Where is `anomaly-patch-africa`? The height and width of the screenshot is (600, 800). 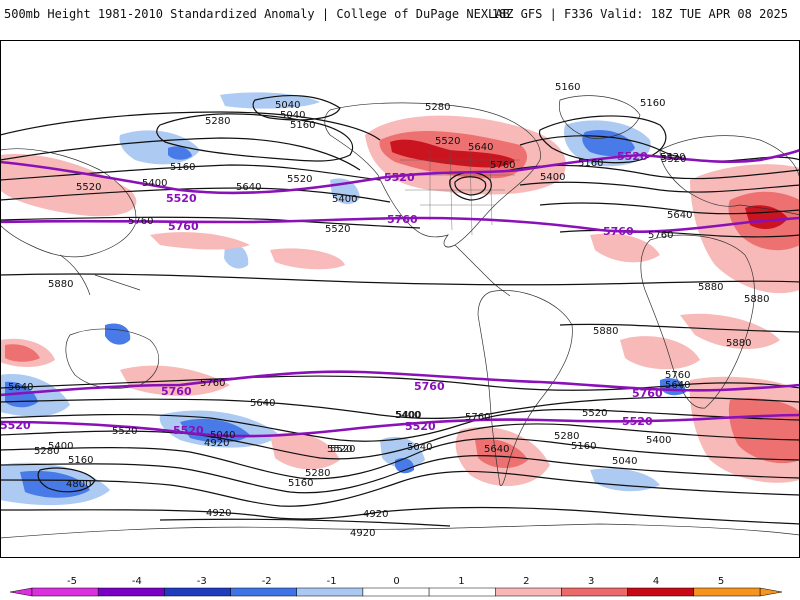
anomaly-patch-africa is located at coordinates (660, 353).